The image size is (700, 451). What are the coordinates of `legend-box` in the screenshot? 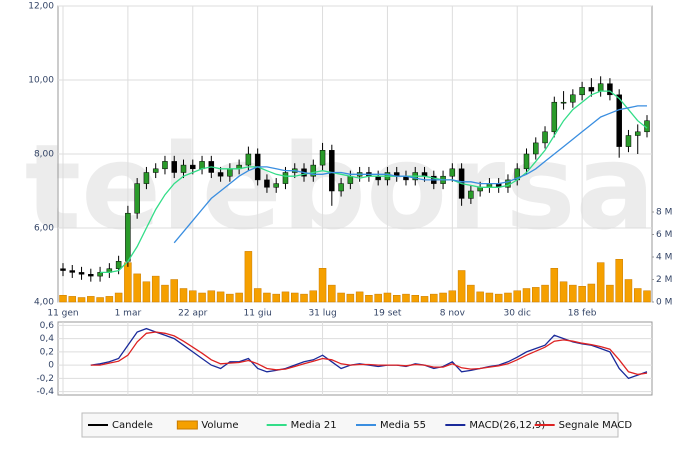 It's located at (350, 425).